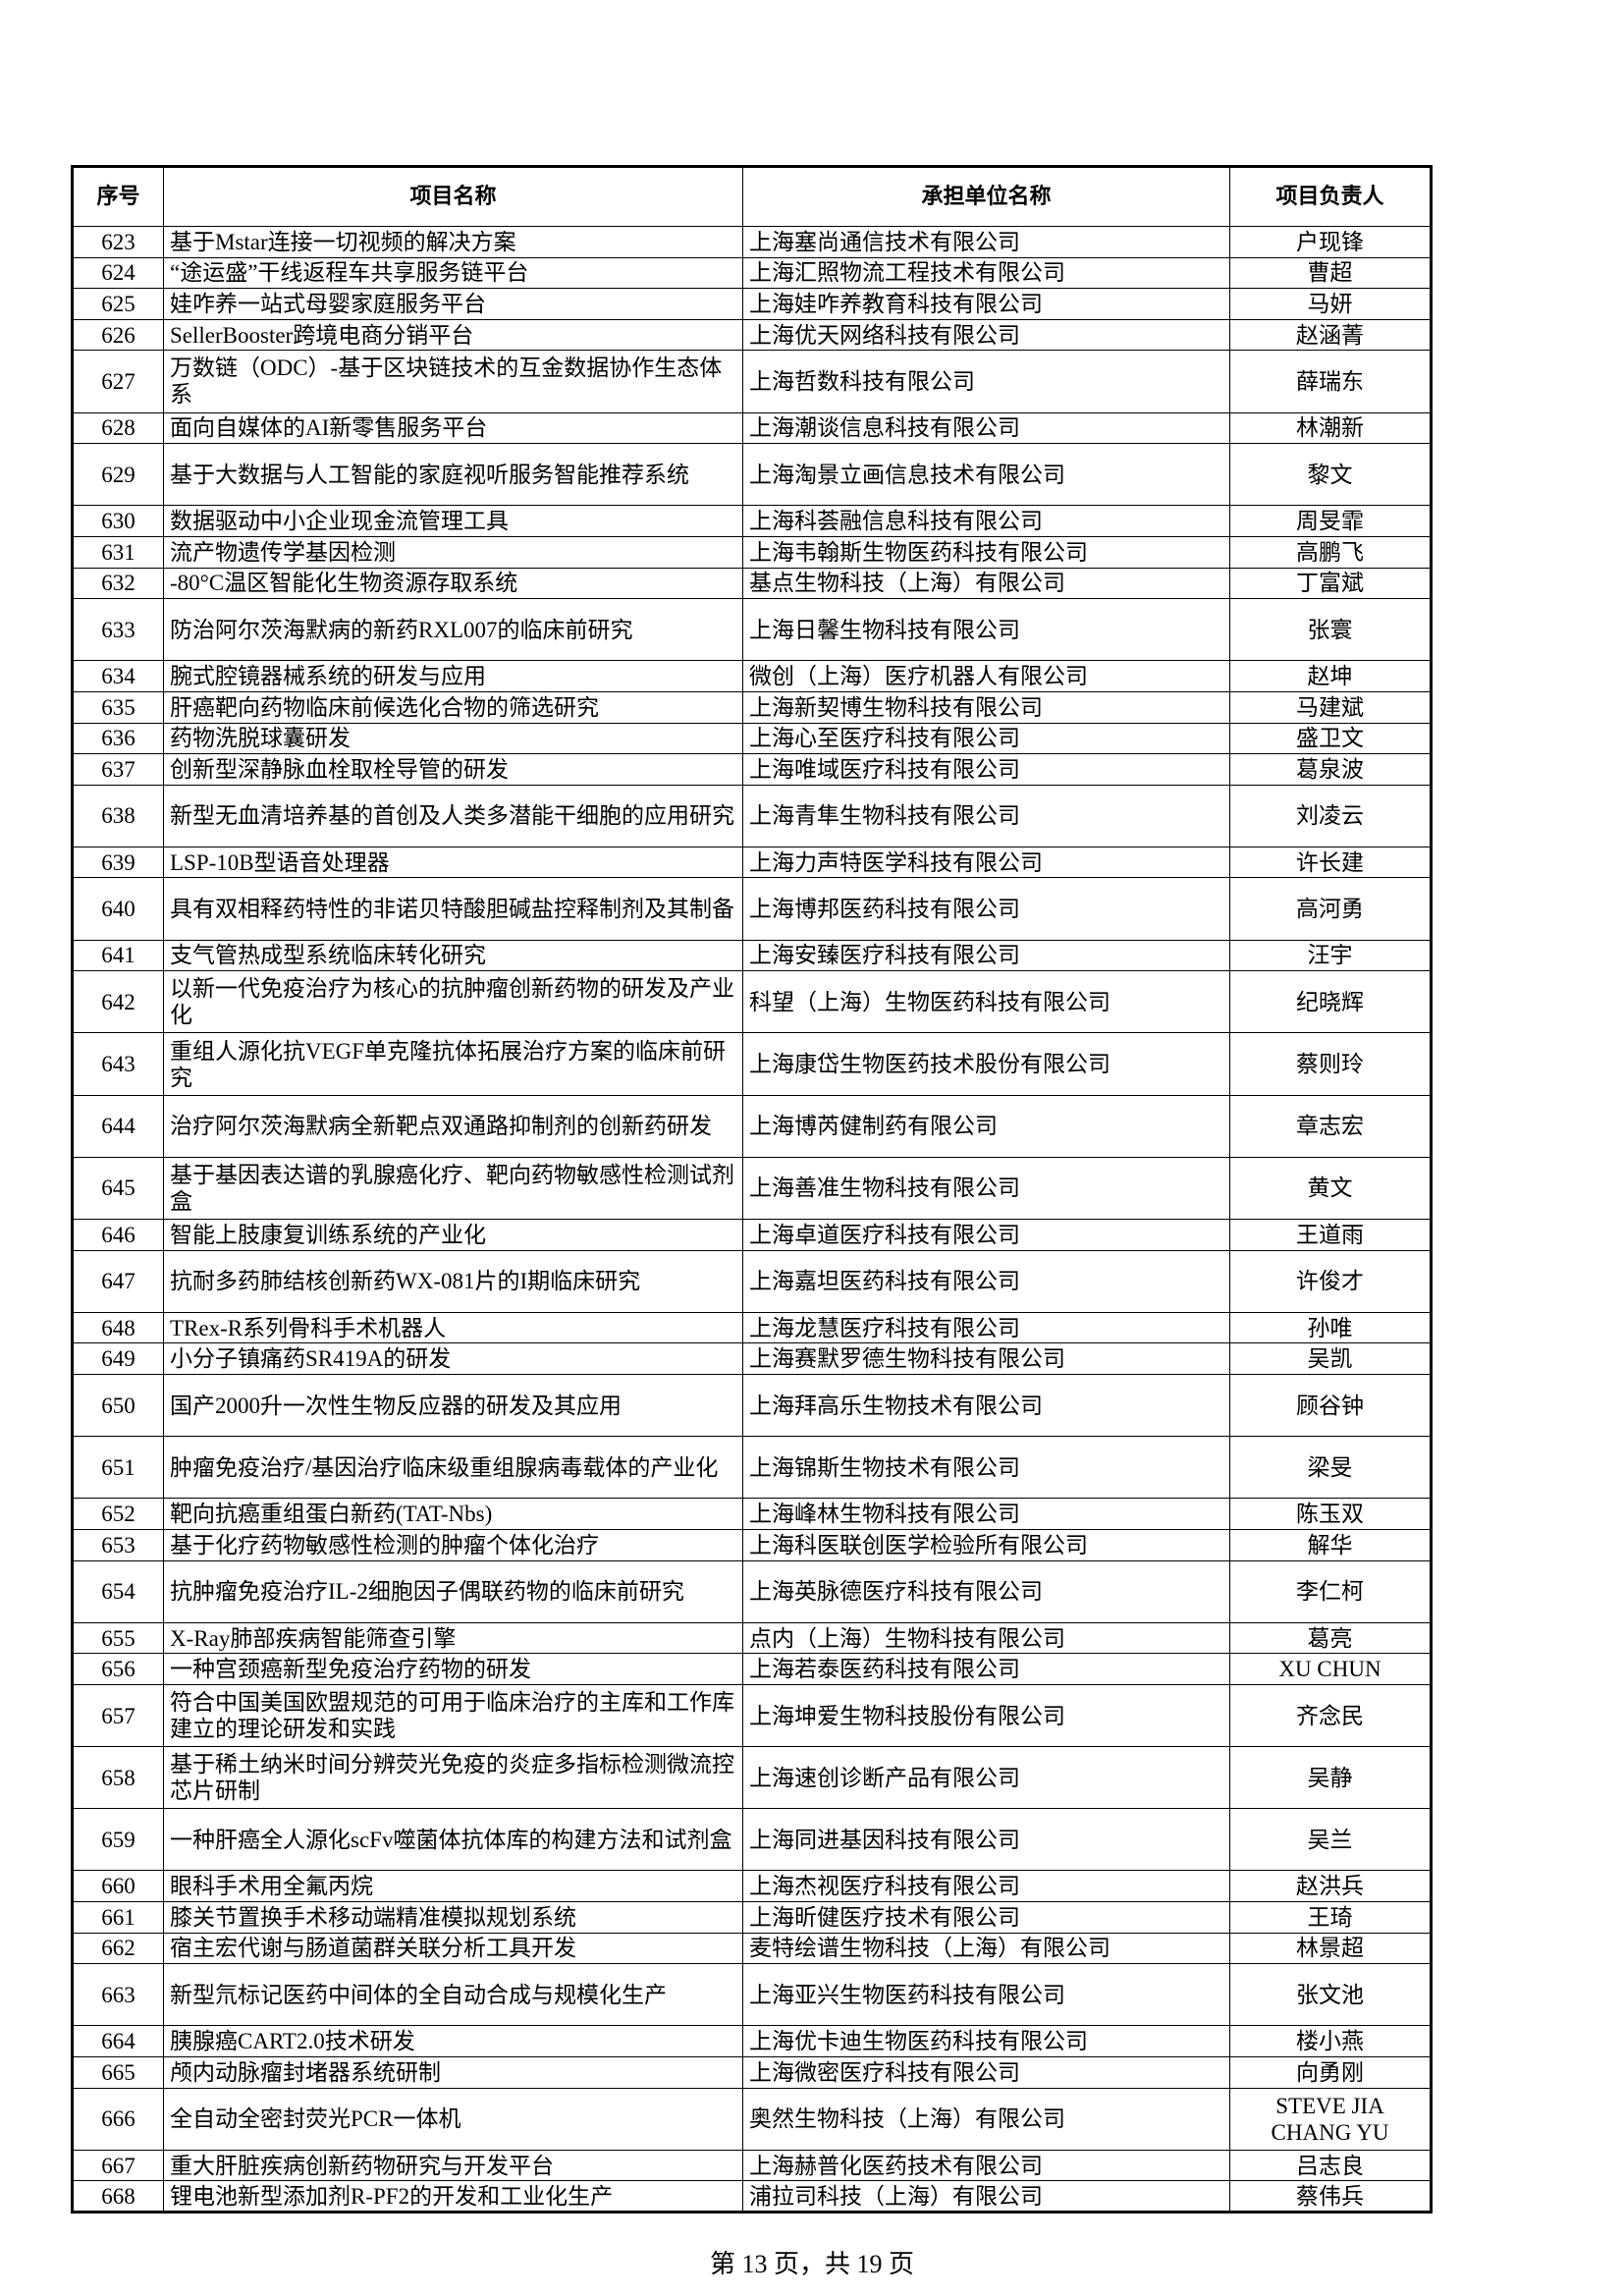 The height and width of the screenshot is (2296, 1624). I want to click on row-number: 634, so click(118, 676).